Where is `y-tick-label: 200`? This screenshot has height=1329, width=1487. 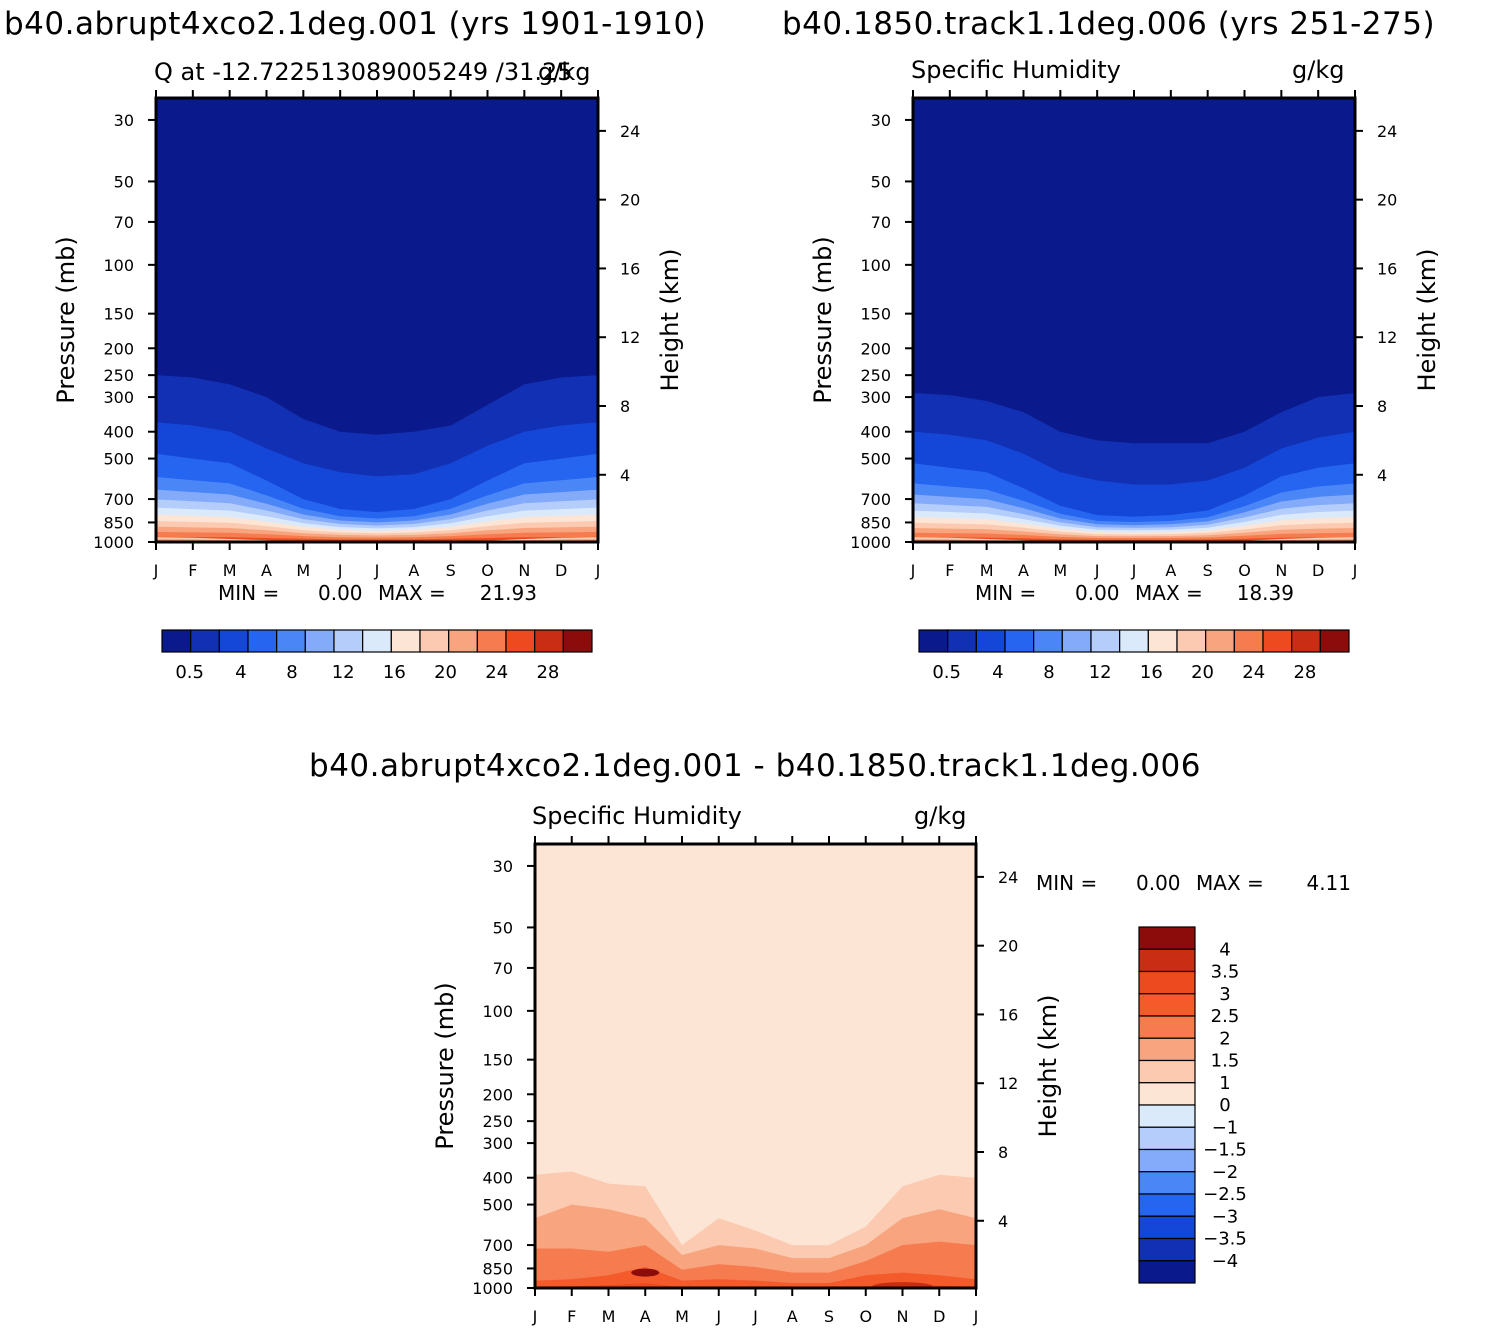 y-tick-label: 200 is located at coordinates (875, 348).